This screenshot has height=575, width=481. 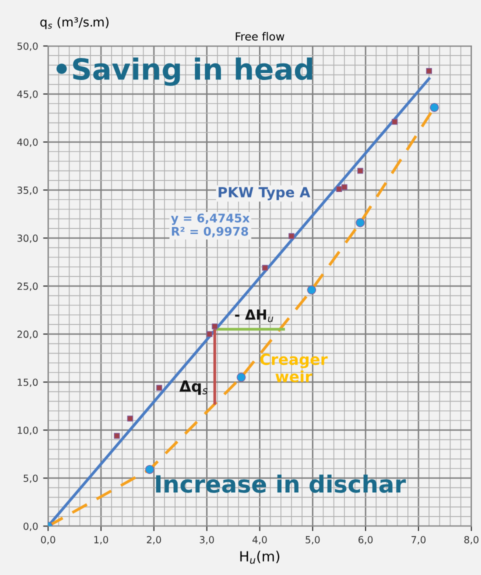 I want to click on x-tick-label: 0,0, so click(x=48, y=540).